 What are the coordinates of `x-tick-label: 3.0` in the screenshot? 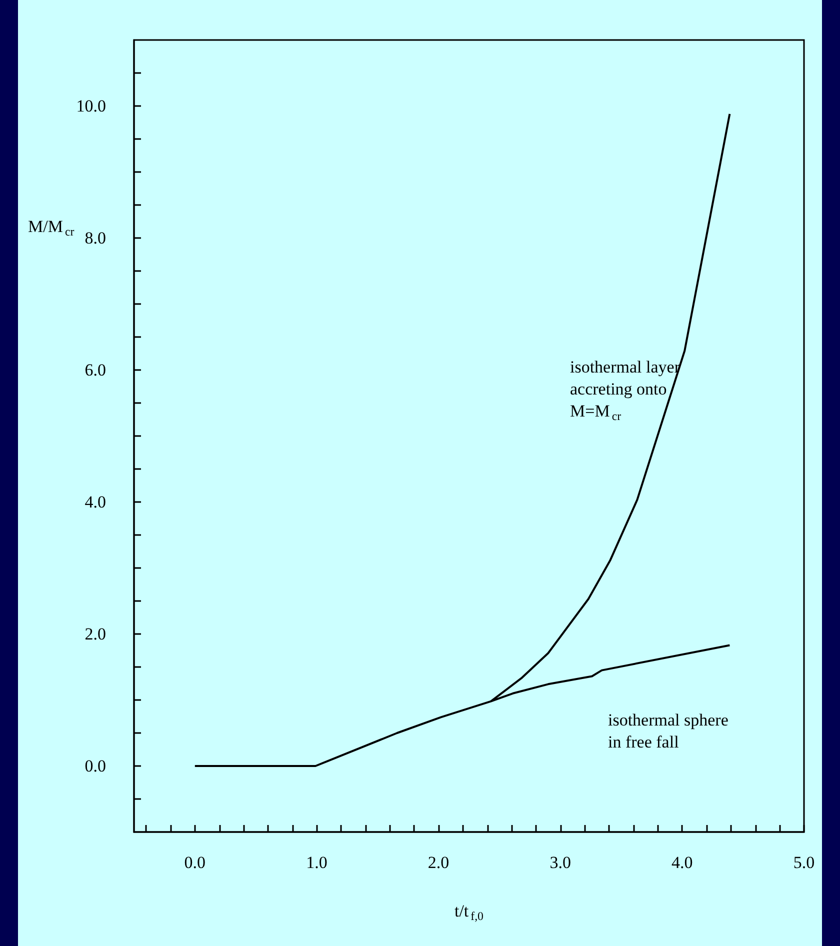 It's located at (560, 862).